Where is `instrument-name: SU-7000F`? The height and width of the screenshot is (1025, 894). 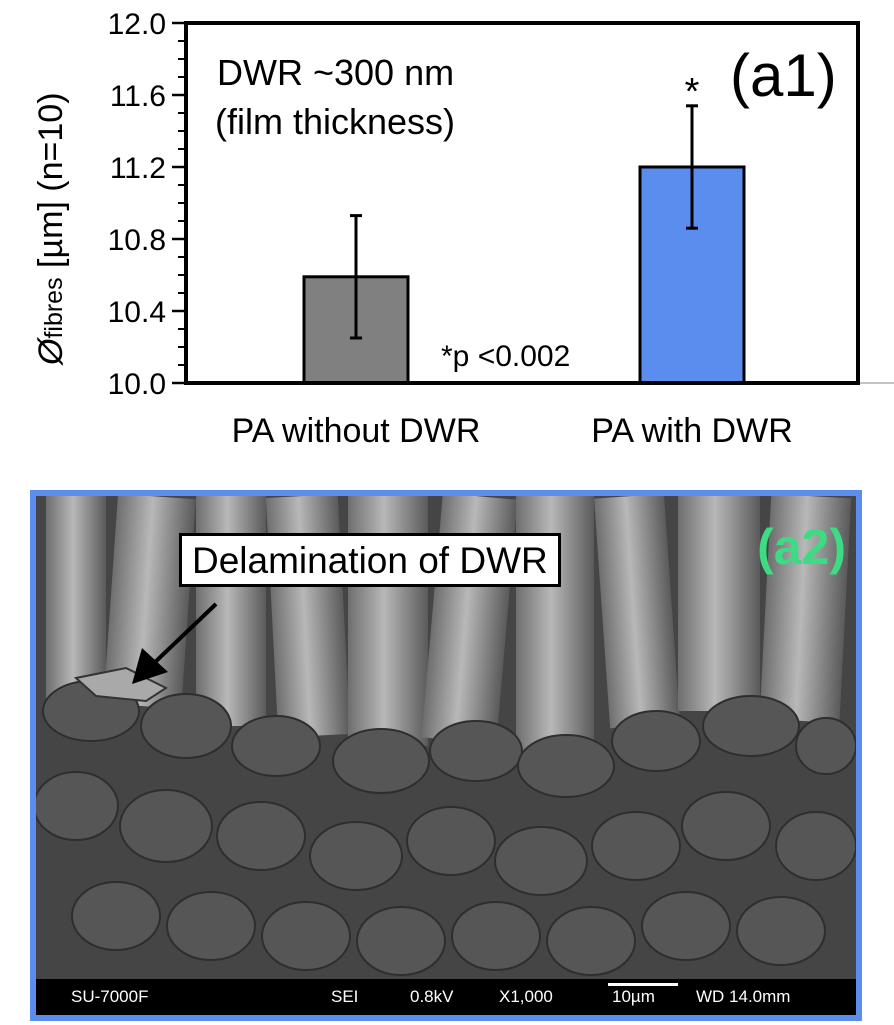 instrument-name: SU-7000F is located at coordinates (110, 996).